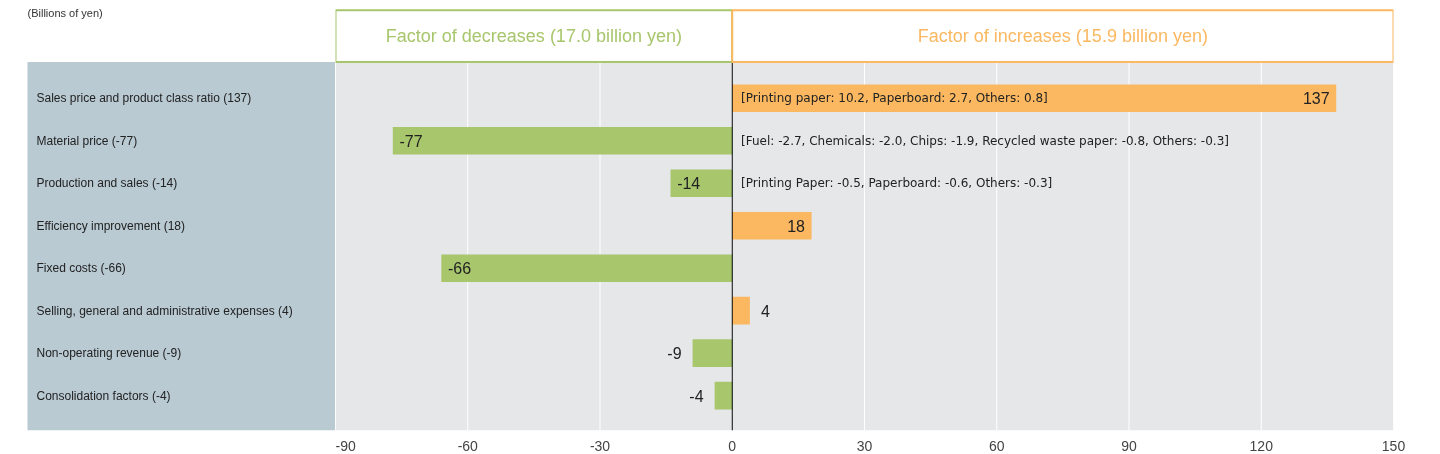  I want to click on x-tick-label: 60, so click(996, 445).